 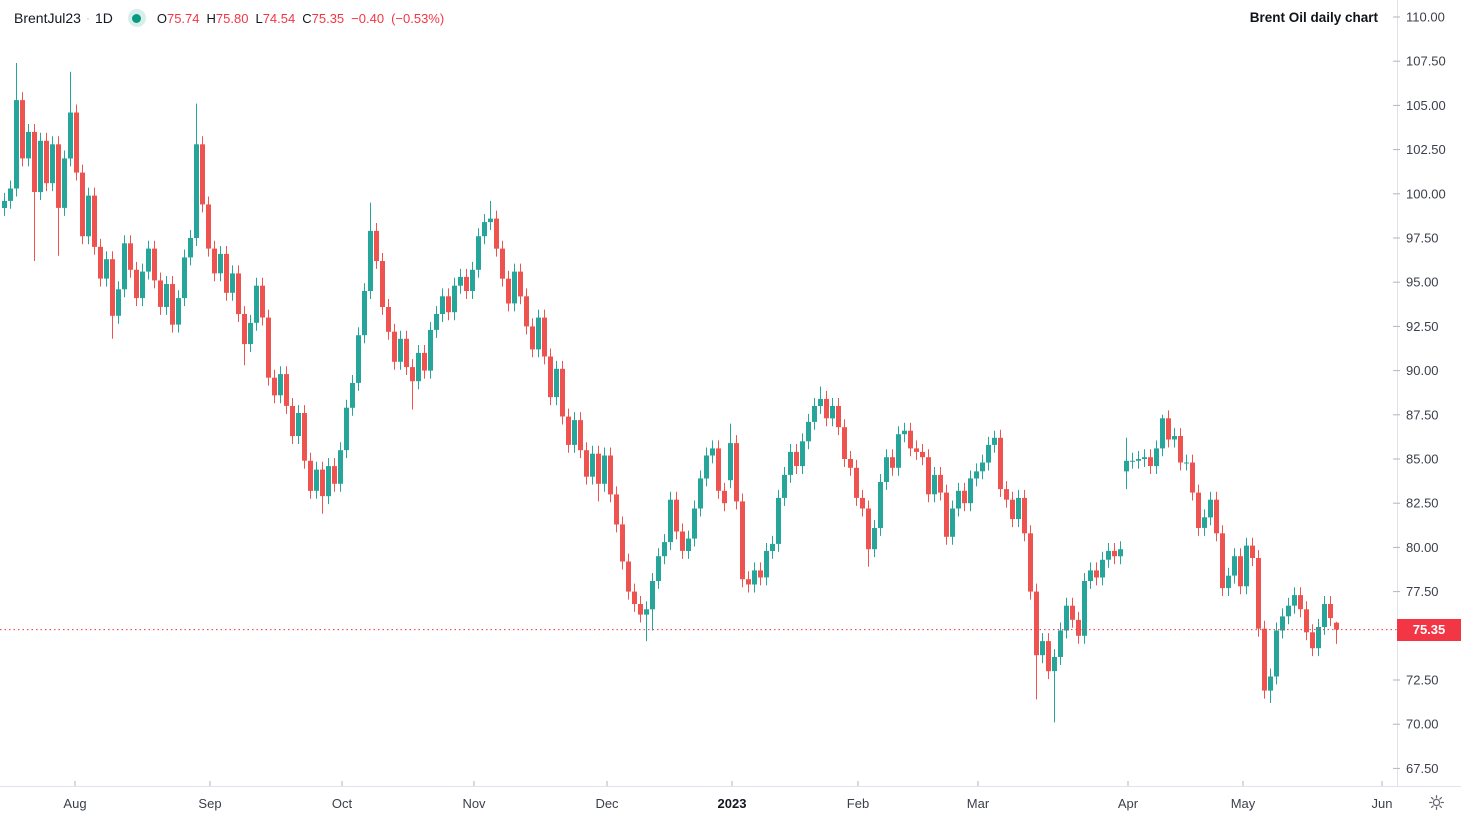 What do you see at coordinates (103, 18) in the screenshot?
I see `interval-label: 1D` at bounding box center [103, 18].